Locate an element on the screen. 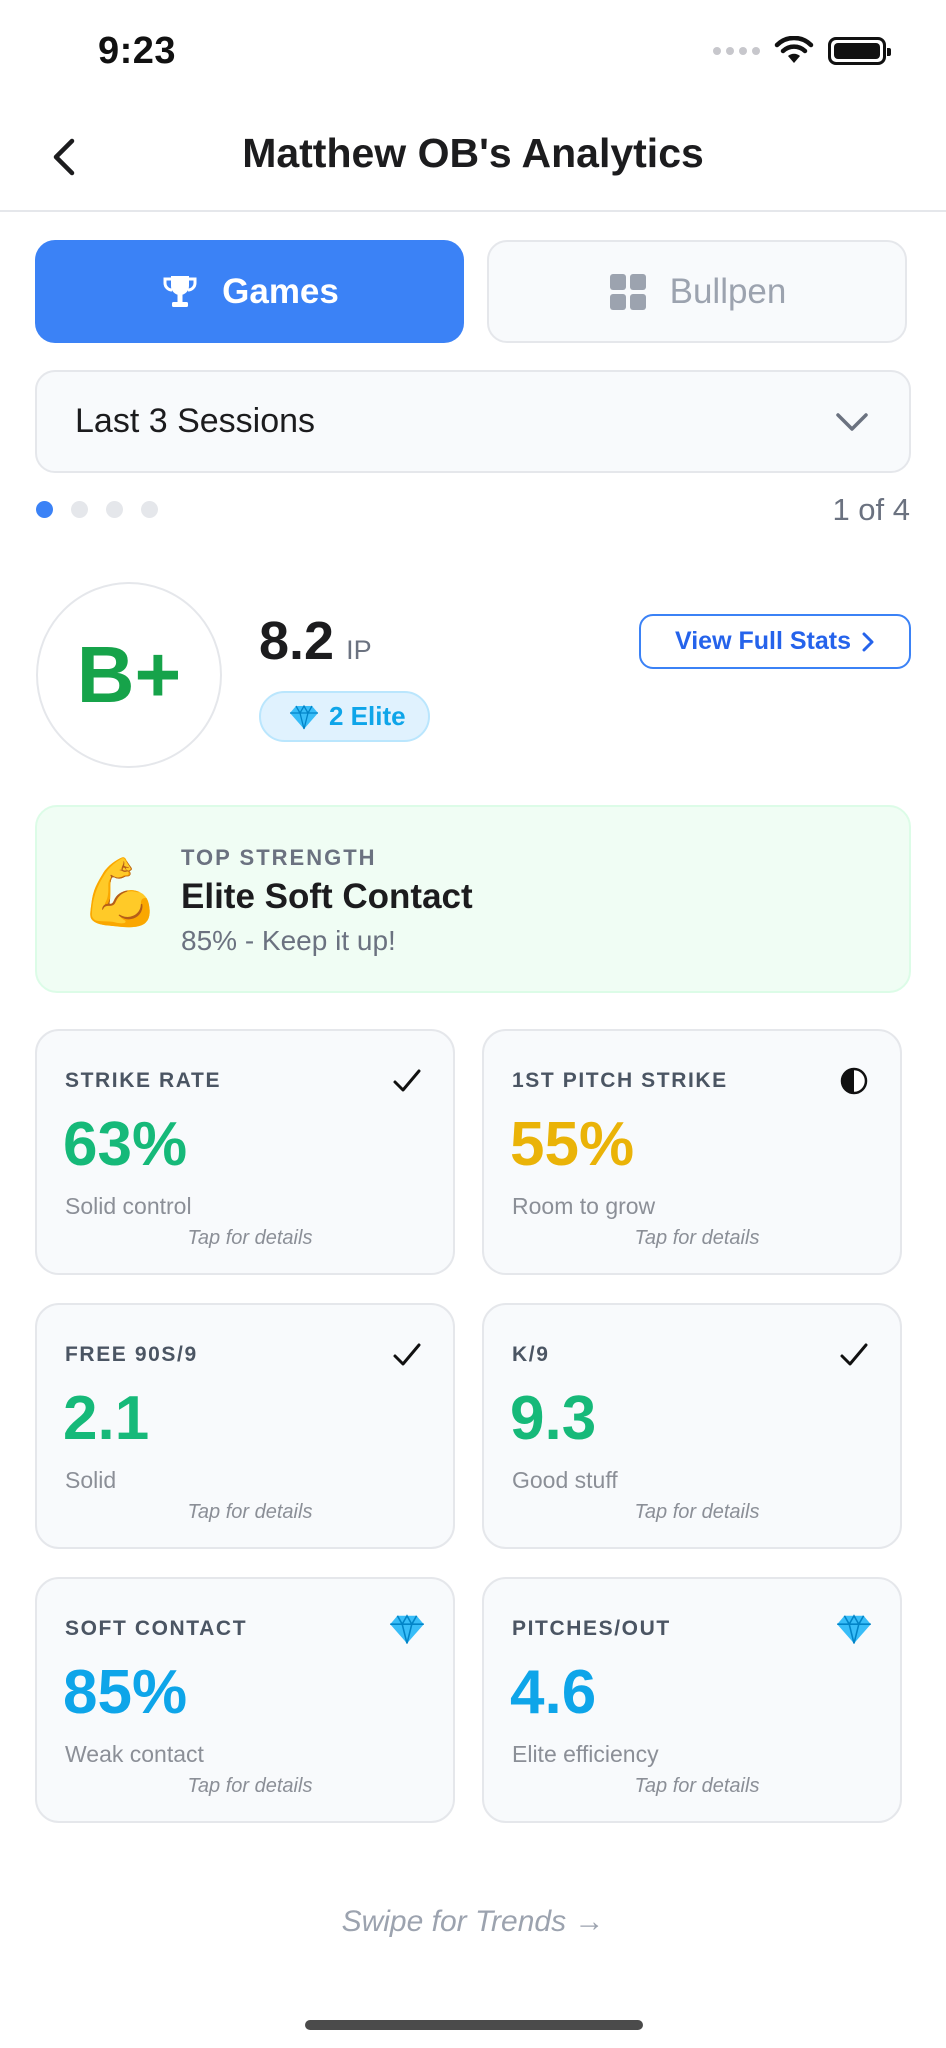  home-indicator is located at coordinates (474, 2025).